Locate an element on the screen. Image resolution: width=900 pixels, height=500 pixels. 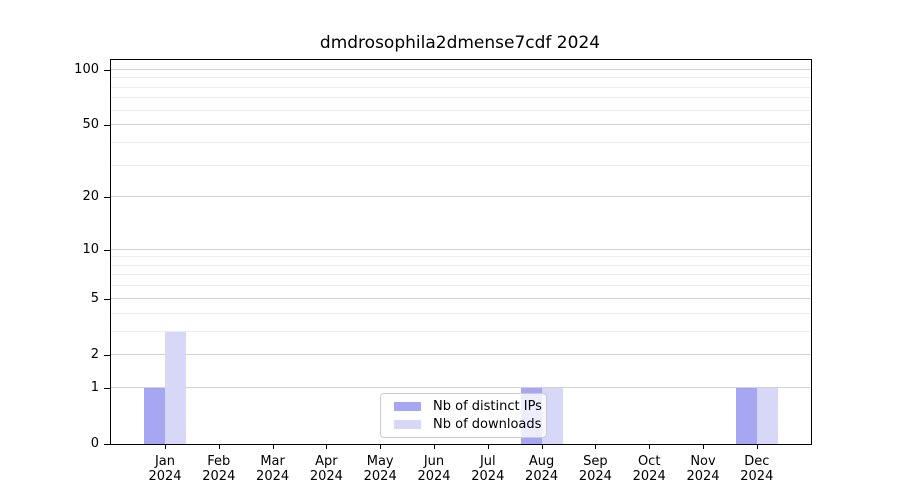
bar-jan-downloads is located at coordinates (175, 387).